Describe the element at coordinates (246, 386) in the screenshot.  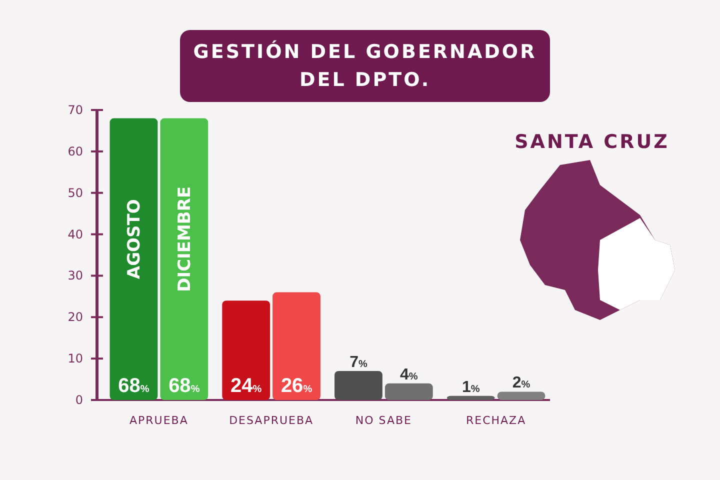
I see `data-label: 24%` at that location.